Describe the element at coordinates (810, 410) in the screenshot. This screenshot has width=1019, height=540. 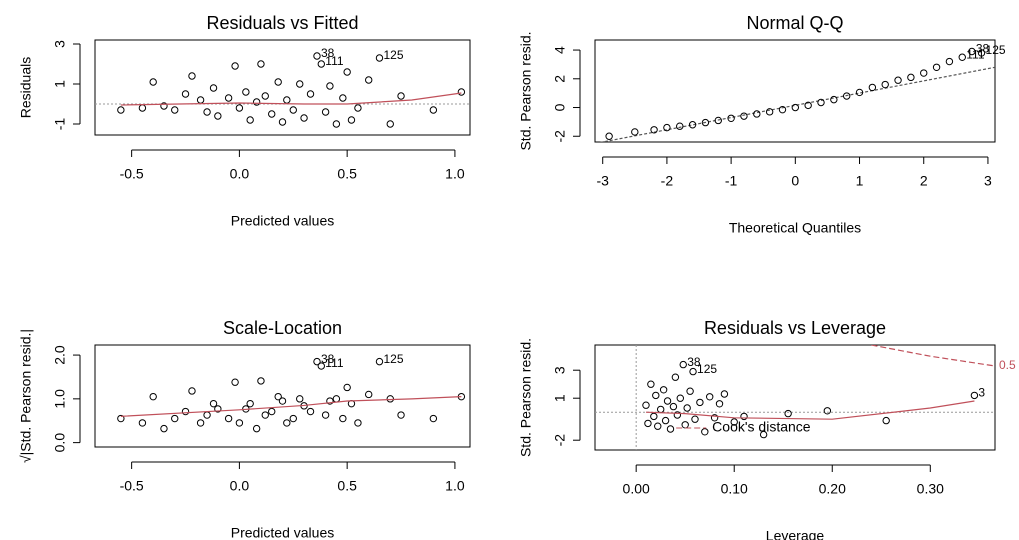
I see `smooth-line` at that location.